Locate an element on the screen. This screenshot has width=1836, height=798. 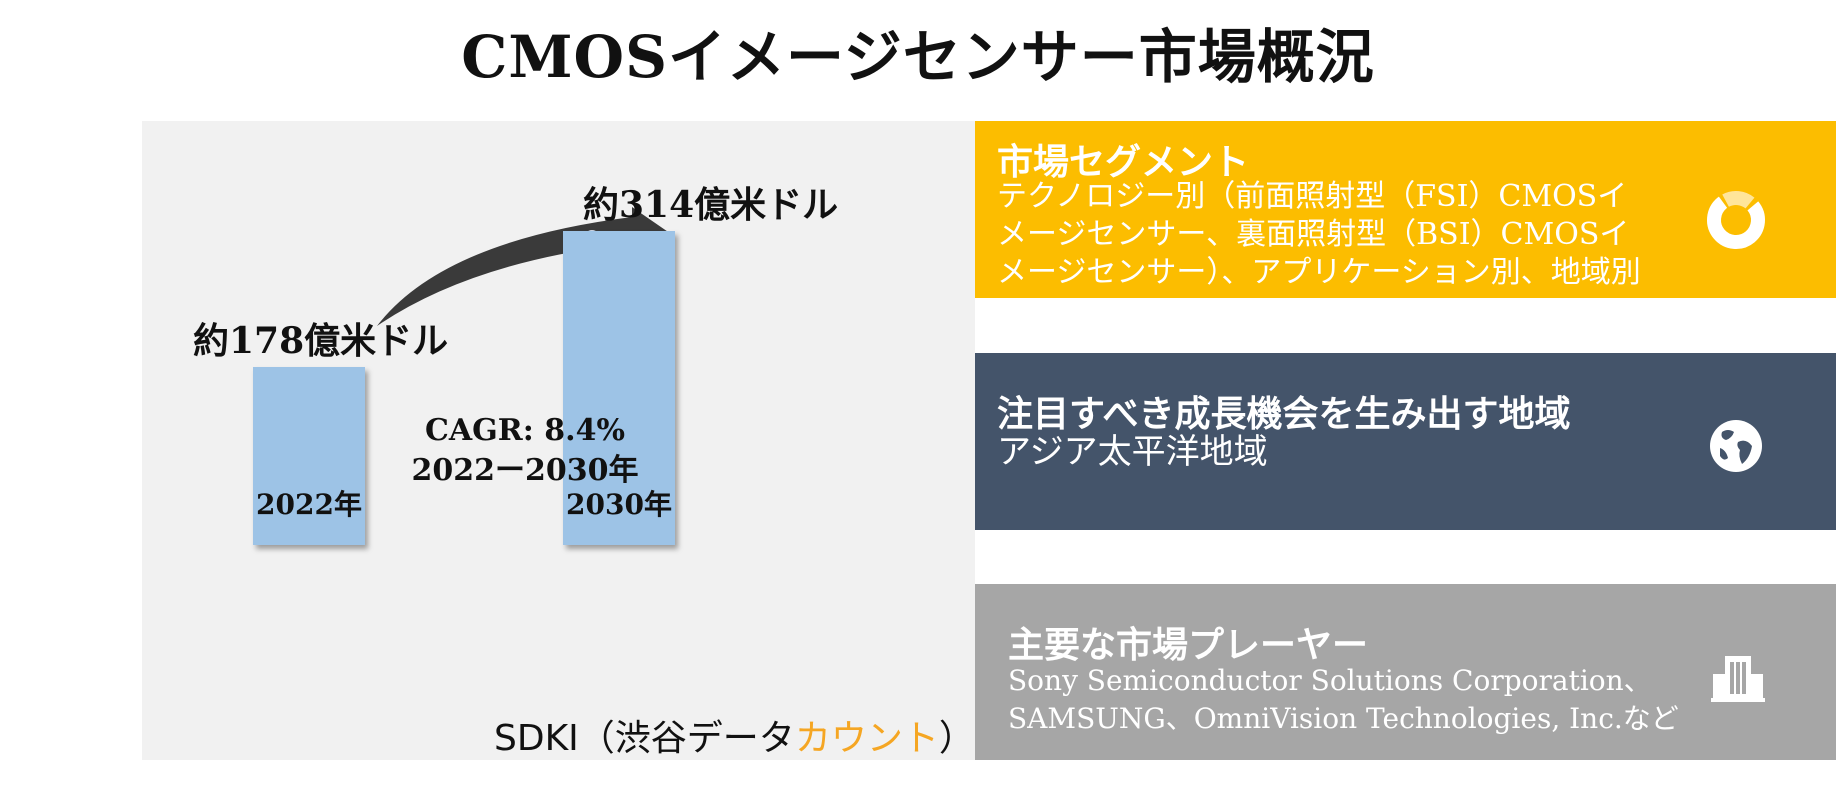
segment-heading: 市場セグメント is located at coordinates (1123, 162).